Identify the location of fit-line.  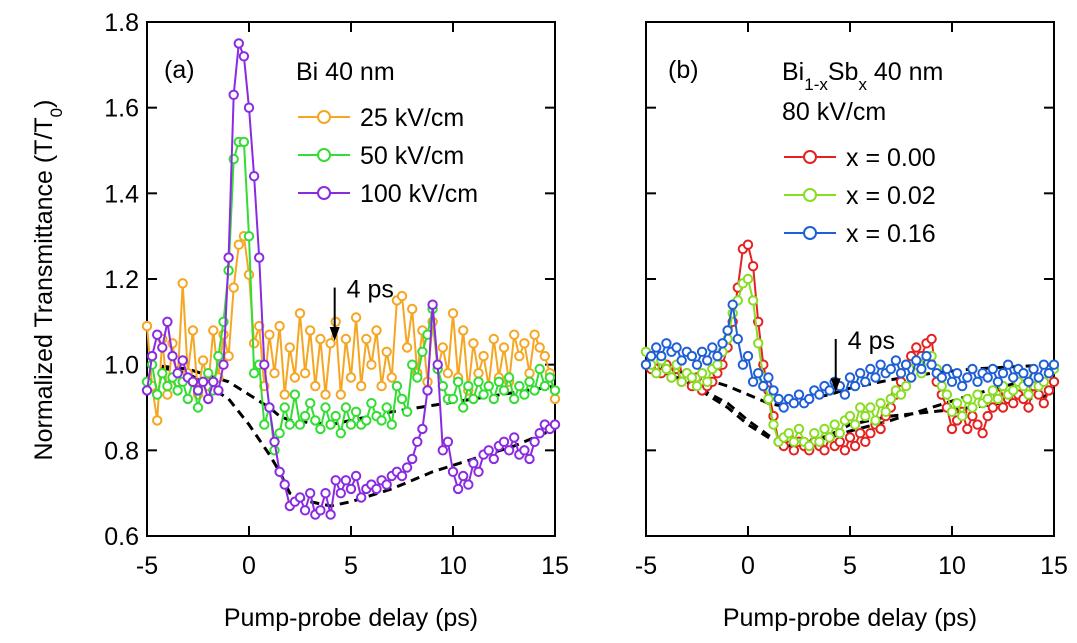
(351, 435).